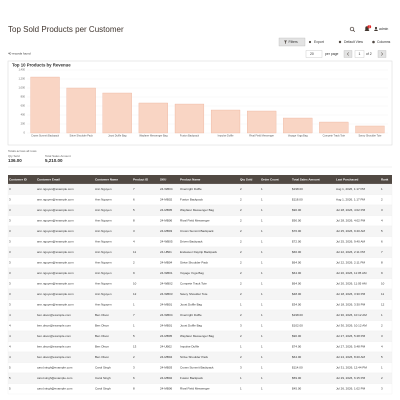 The width and height of the screenshot is (400, 400). What do you see at coordinates (135, 347) in the screenshot?
I see `table-cell: 13` at bounding box center [135, 347].